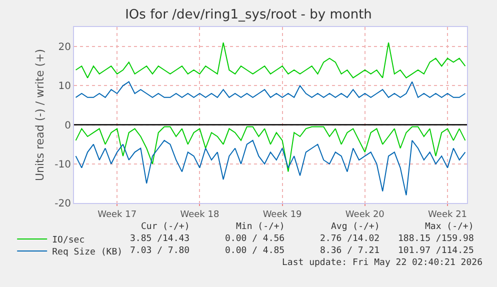  What do you see at coordinates (350, 239) in the screenshot?
I see `text: 2.76 /14.02` at bounding box center [350, 239].